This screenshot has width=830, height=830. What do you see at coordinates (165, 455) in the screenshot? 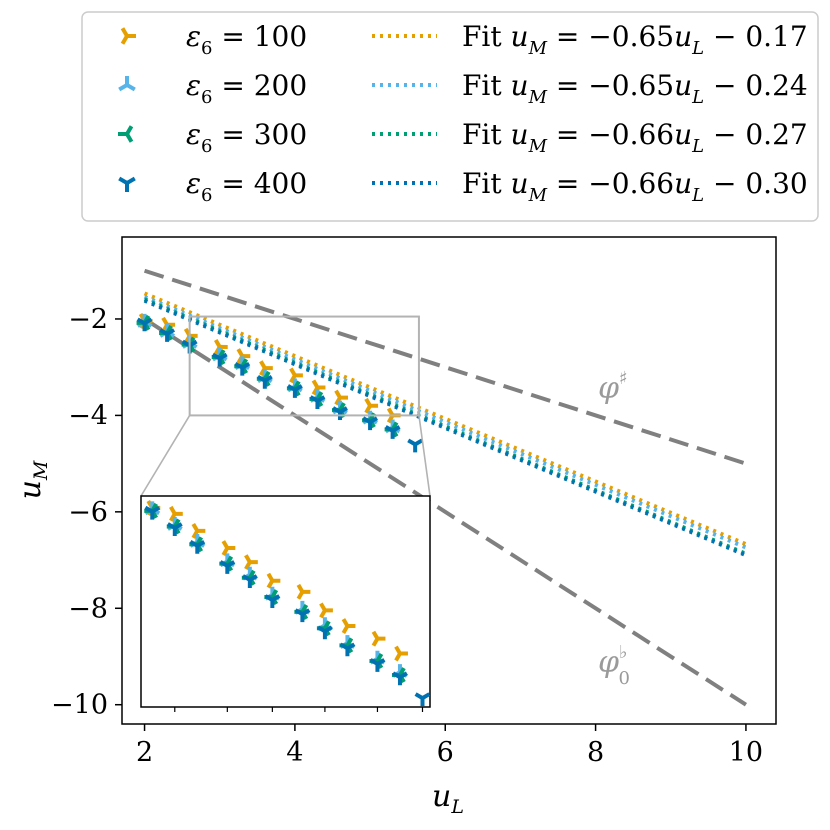
I see `zoom-connector-left` at bounding box center [165, 455].